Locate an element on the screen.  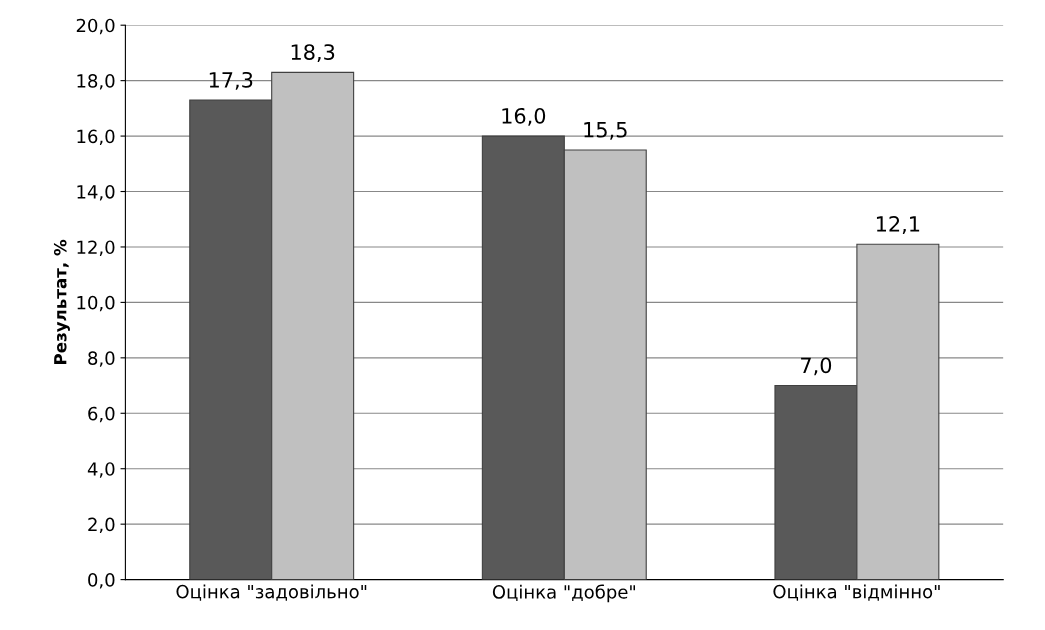
x-tick-label: Оцінка "відмінно" is located at coordinates (856, 592).